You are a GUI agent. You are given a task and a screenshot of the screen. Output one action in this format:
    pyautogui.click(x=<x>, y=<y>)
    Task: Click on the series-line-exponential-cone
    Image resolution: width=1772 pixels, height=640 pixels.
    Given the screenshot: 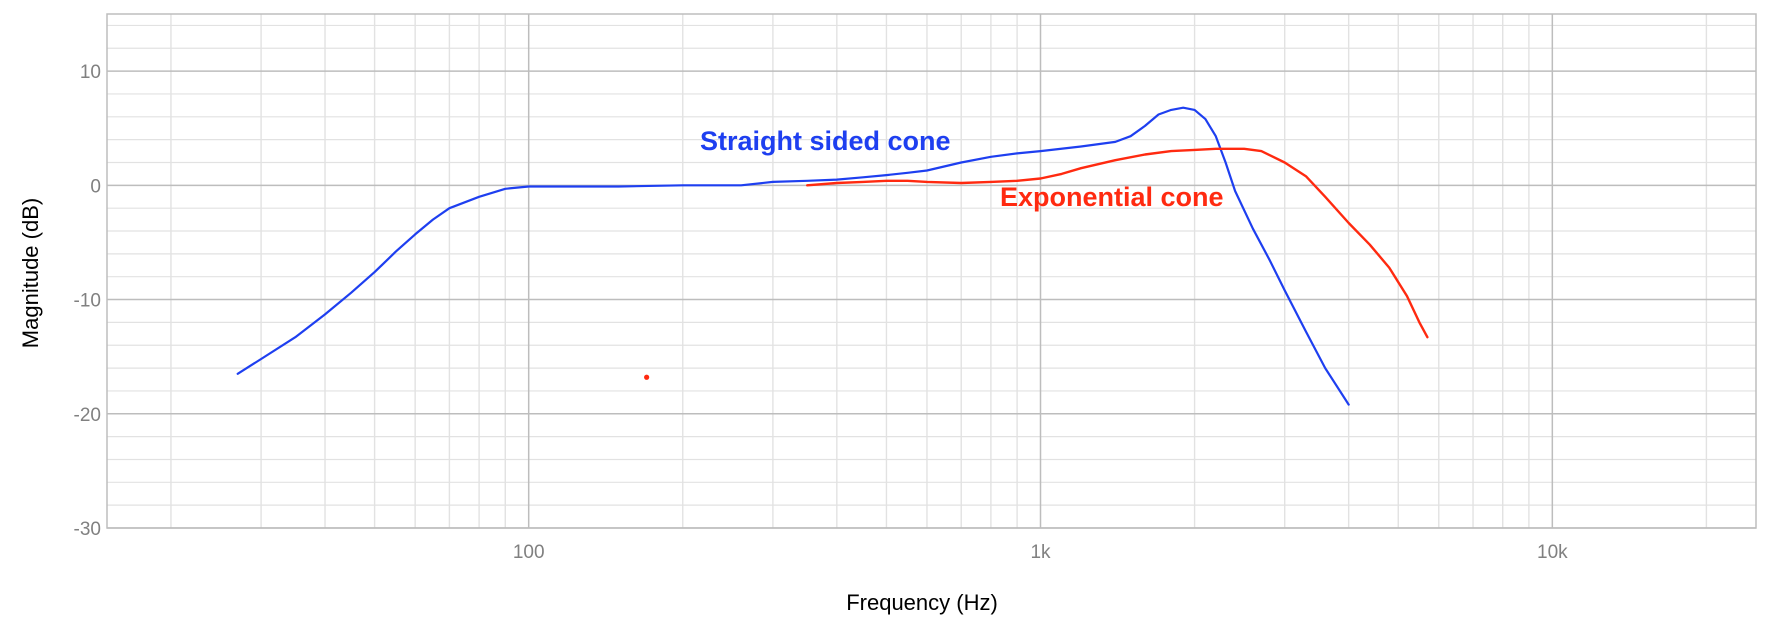 What is the action you would take?
    pyautogui.click(x=1117, y=243)
    